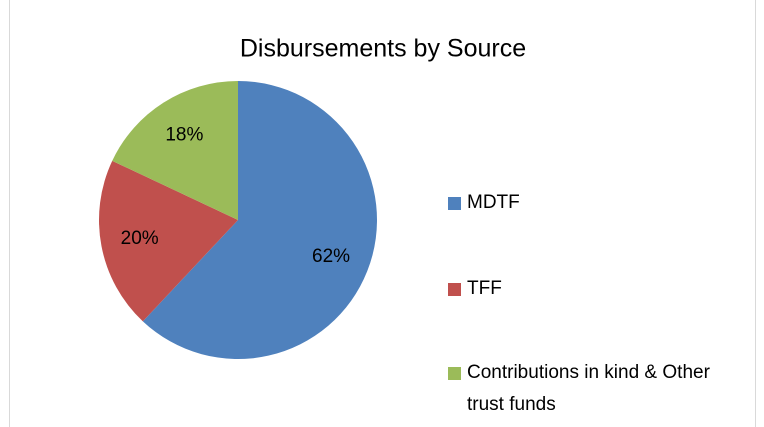 The image size is (764, 427). What do you see at coordinates (140, 238) in the screenshot?
I see `data-label: 20%` at bounding box center [140, 238].